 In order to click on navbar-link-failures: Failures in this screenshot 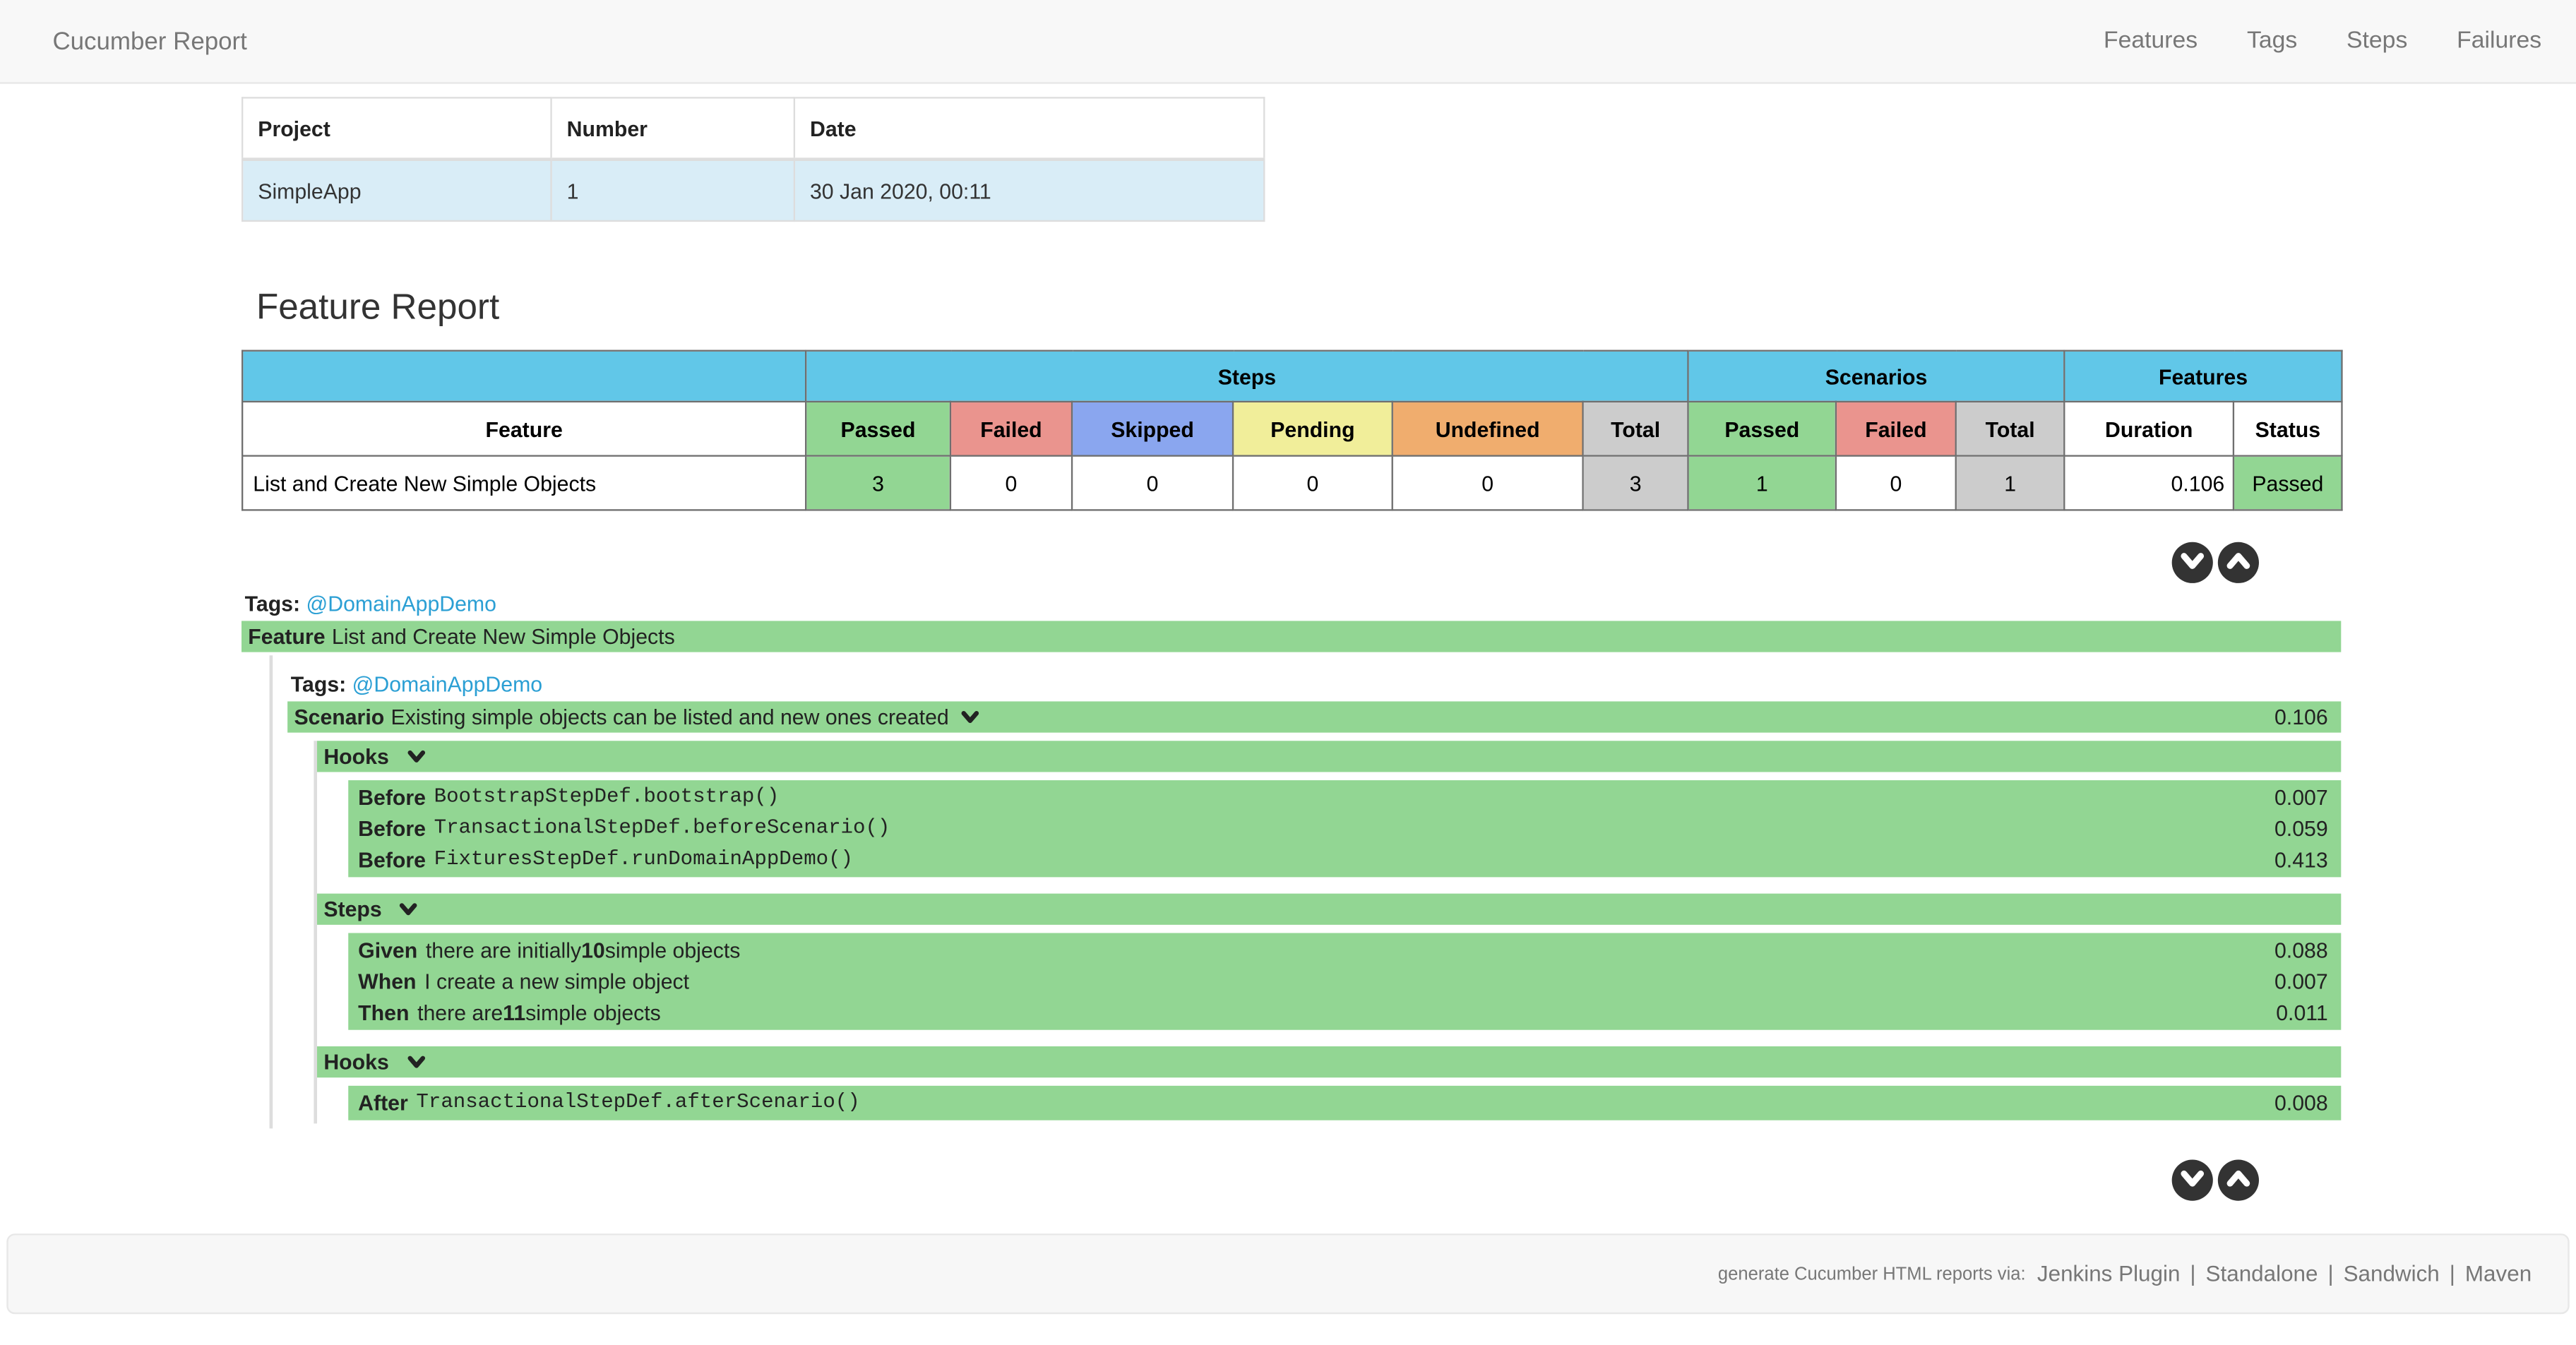, I will do `click(2499, 41)`.